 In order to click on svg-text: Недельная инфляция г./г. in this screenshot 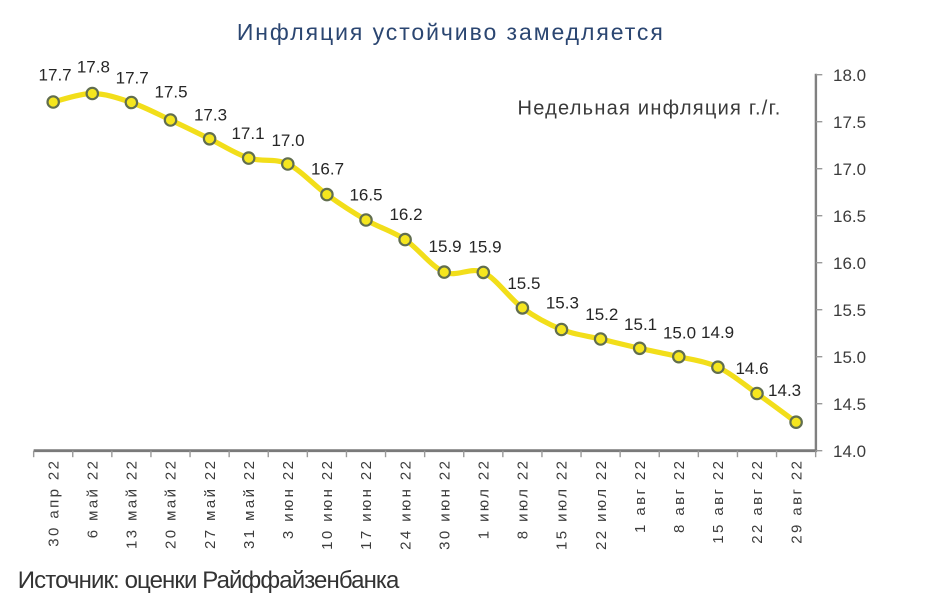, I will do `click(650, 109)`.